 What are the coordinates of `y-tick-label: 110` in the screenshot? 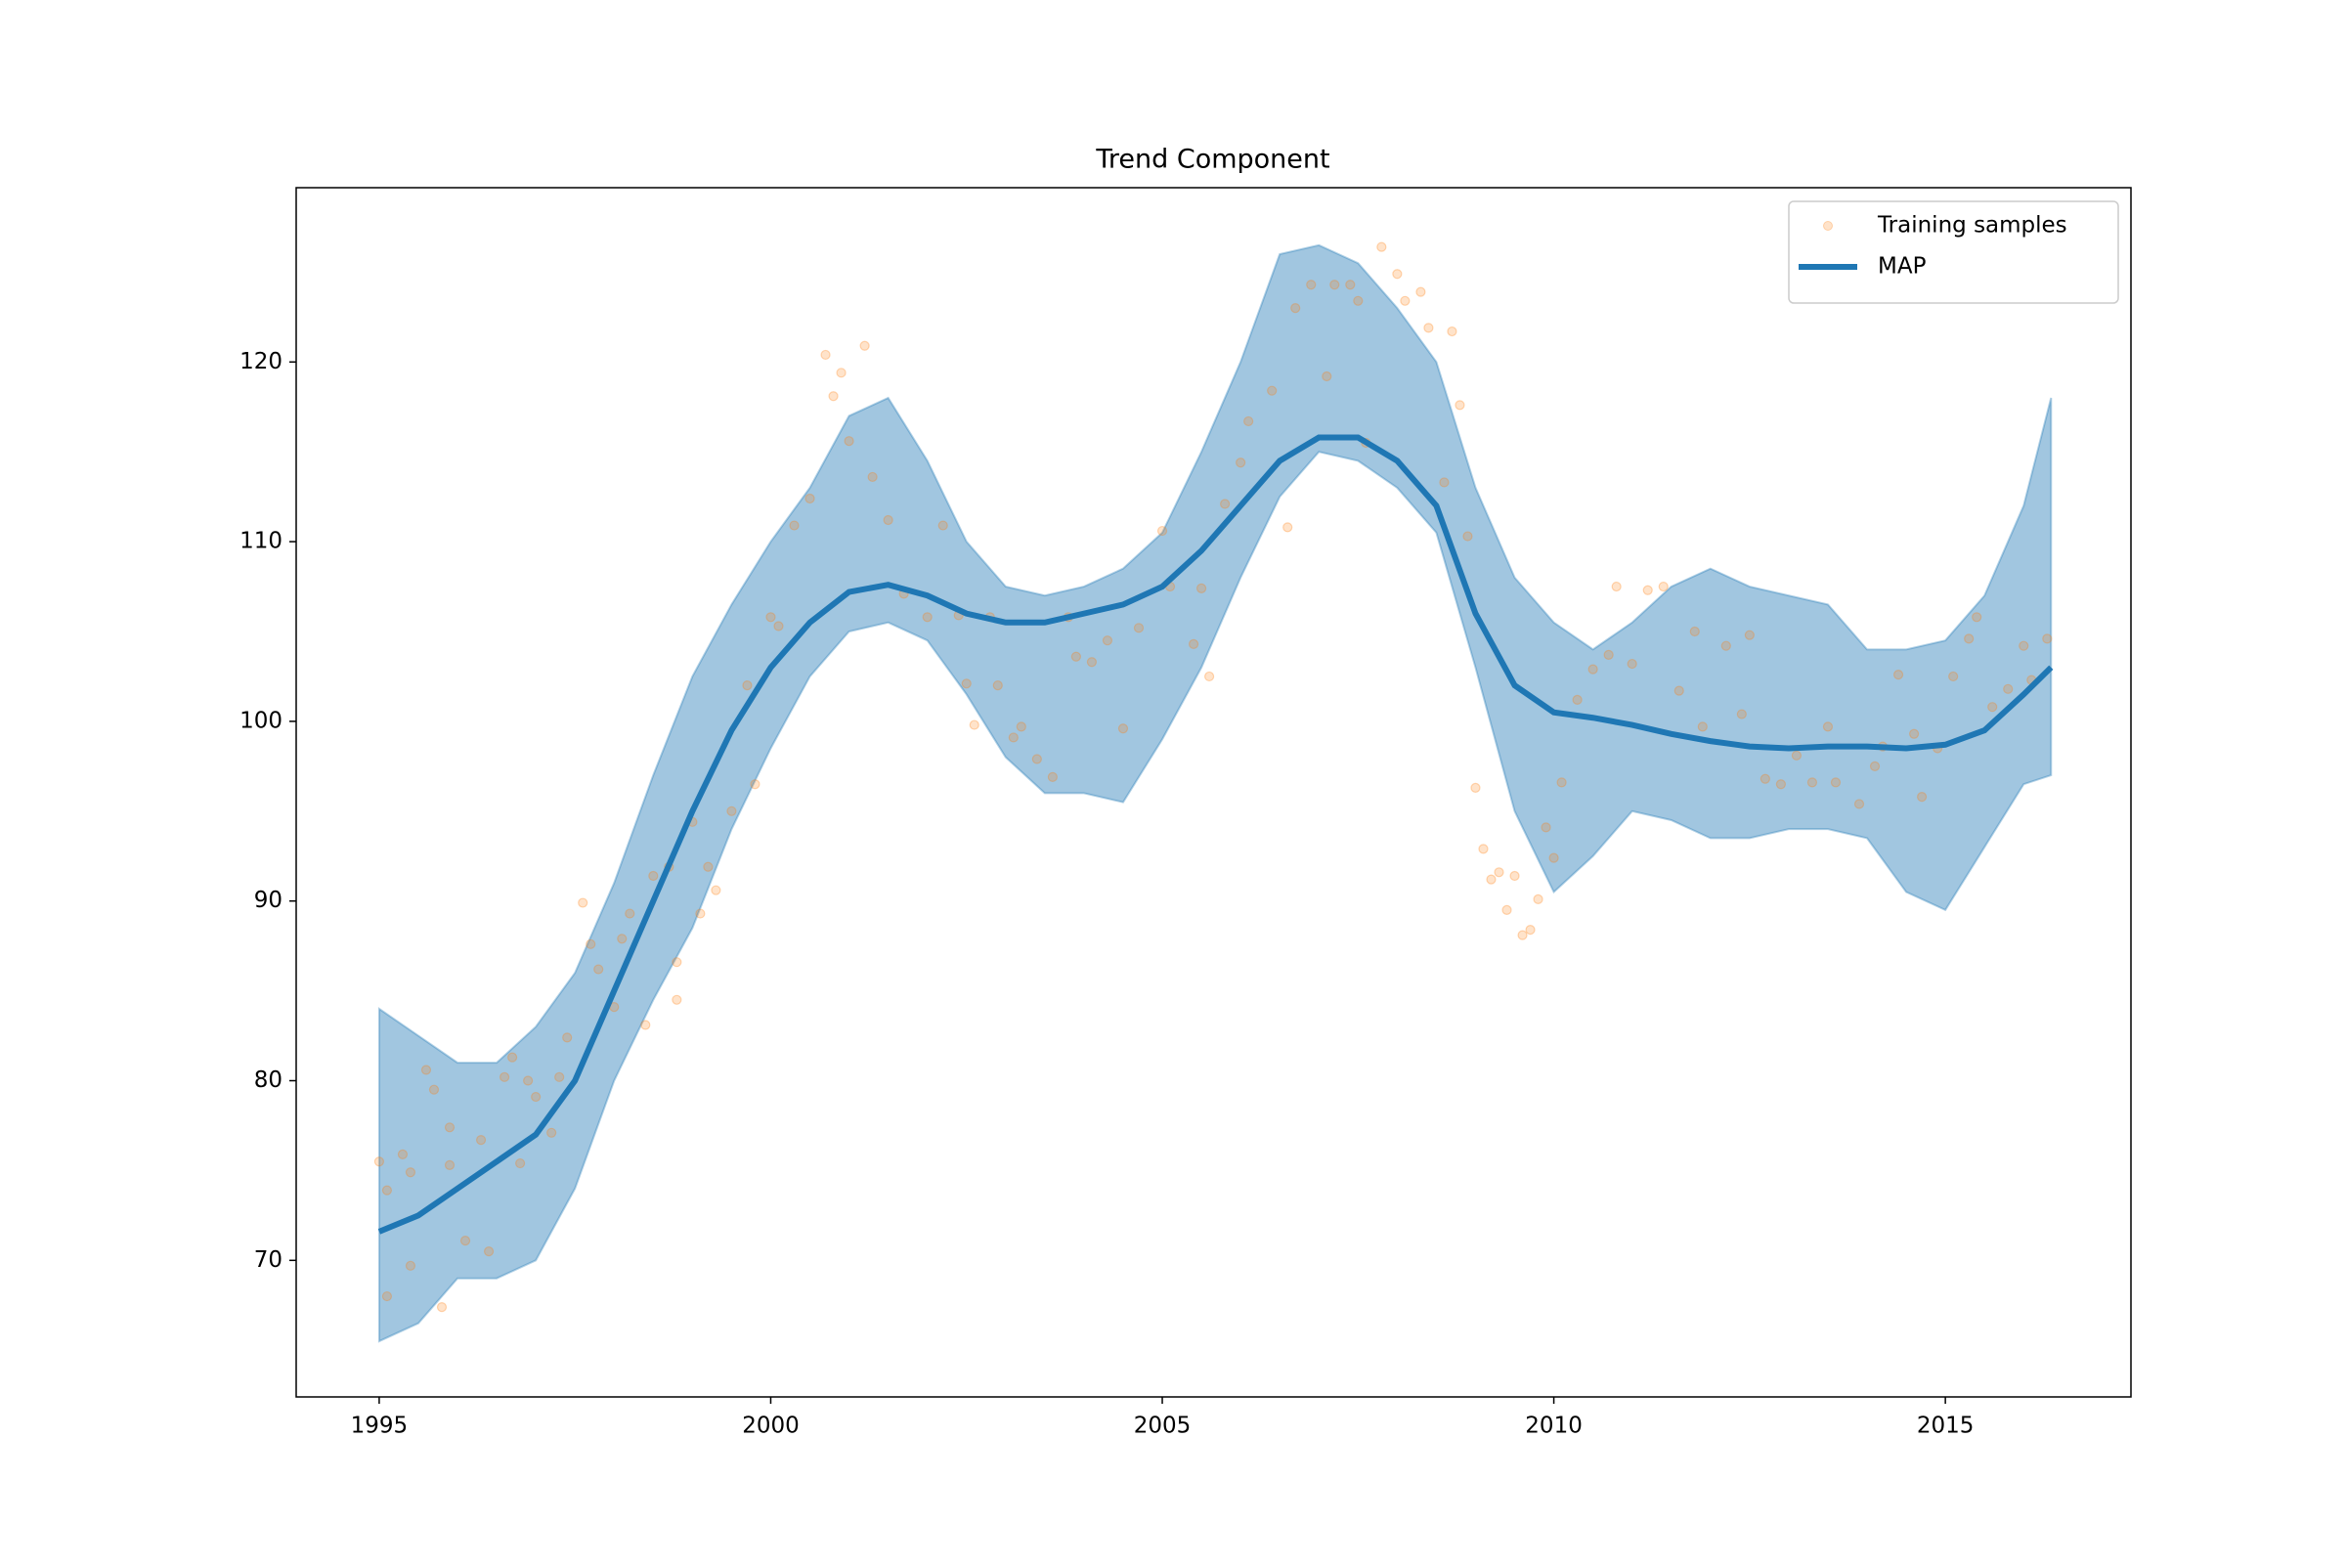 It's located at (260, 541).